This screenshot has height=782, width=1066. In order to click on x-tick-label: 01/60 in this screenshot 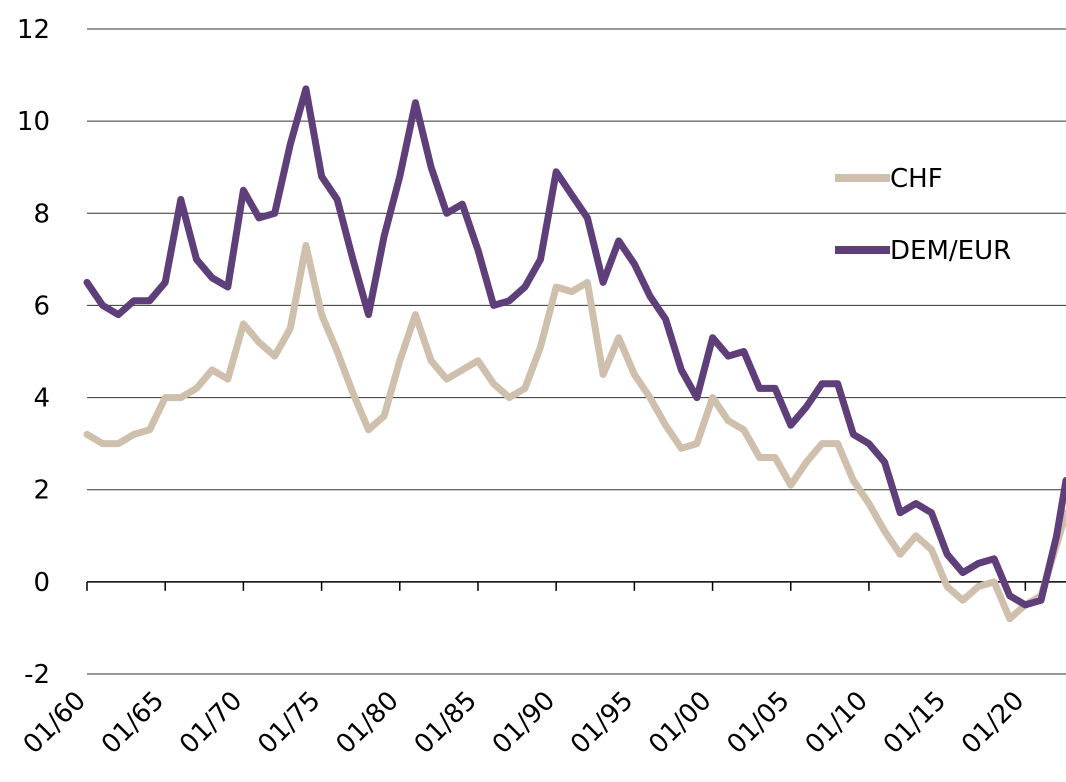, I will do `click(55, 723)`.